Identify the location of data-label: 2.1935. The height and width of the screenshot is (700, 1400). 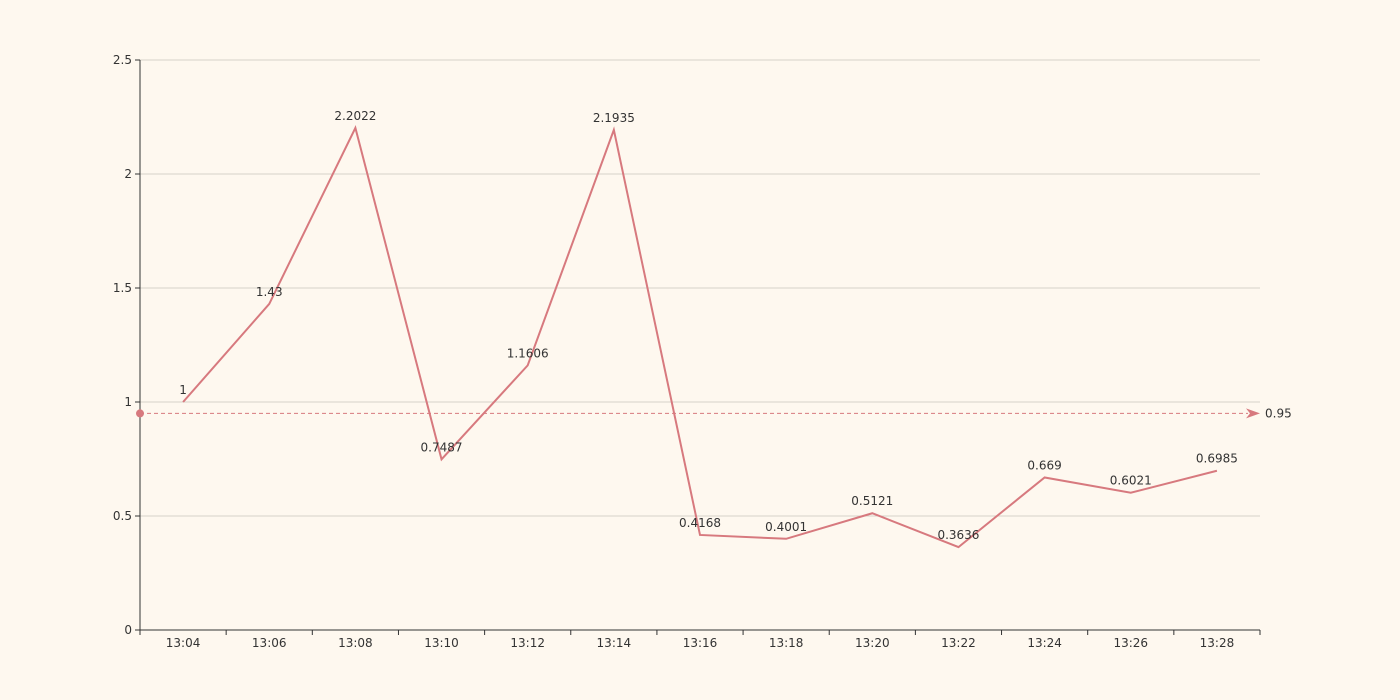
(614, 118).